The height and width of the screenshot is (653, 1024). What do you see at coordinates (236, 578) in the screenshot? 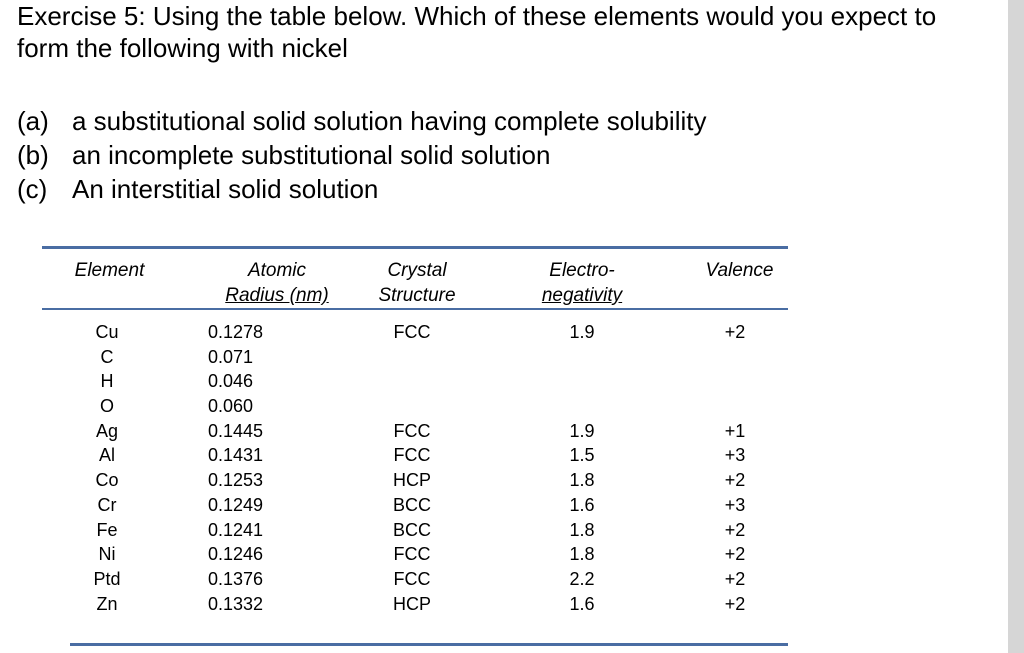
I see `cell-atomic-radius: 0.1376` at bounding box center [236, 578].